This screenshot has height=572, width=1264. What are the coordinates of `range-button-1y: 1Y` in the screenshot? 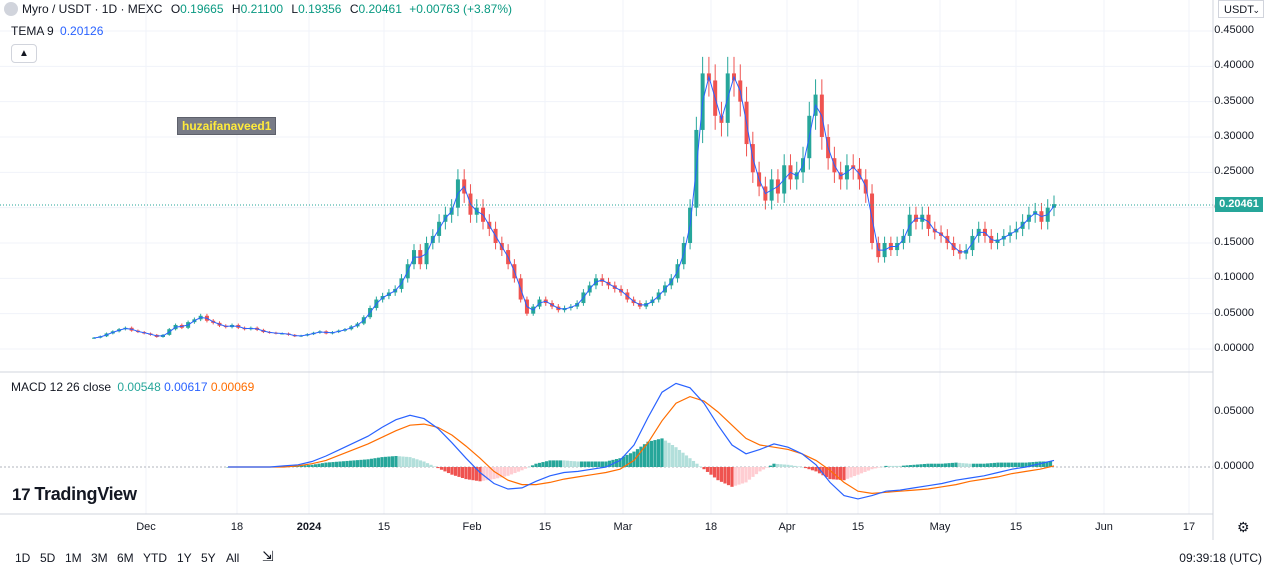 It's located at (184, 558).